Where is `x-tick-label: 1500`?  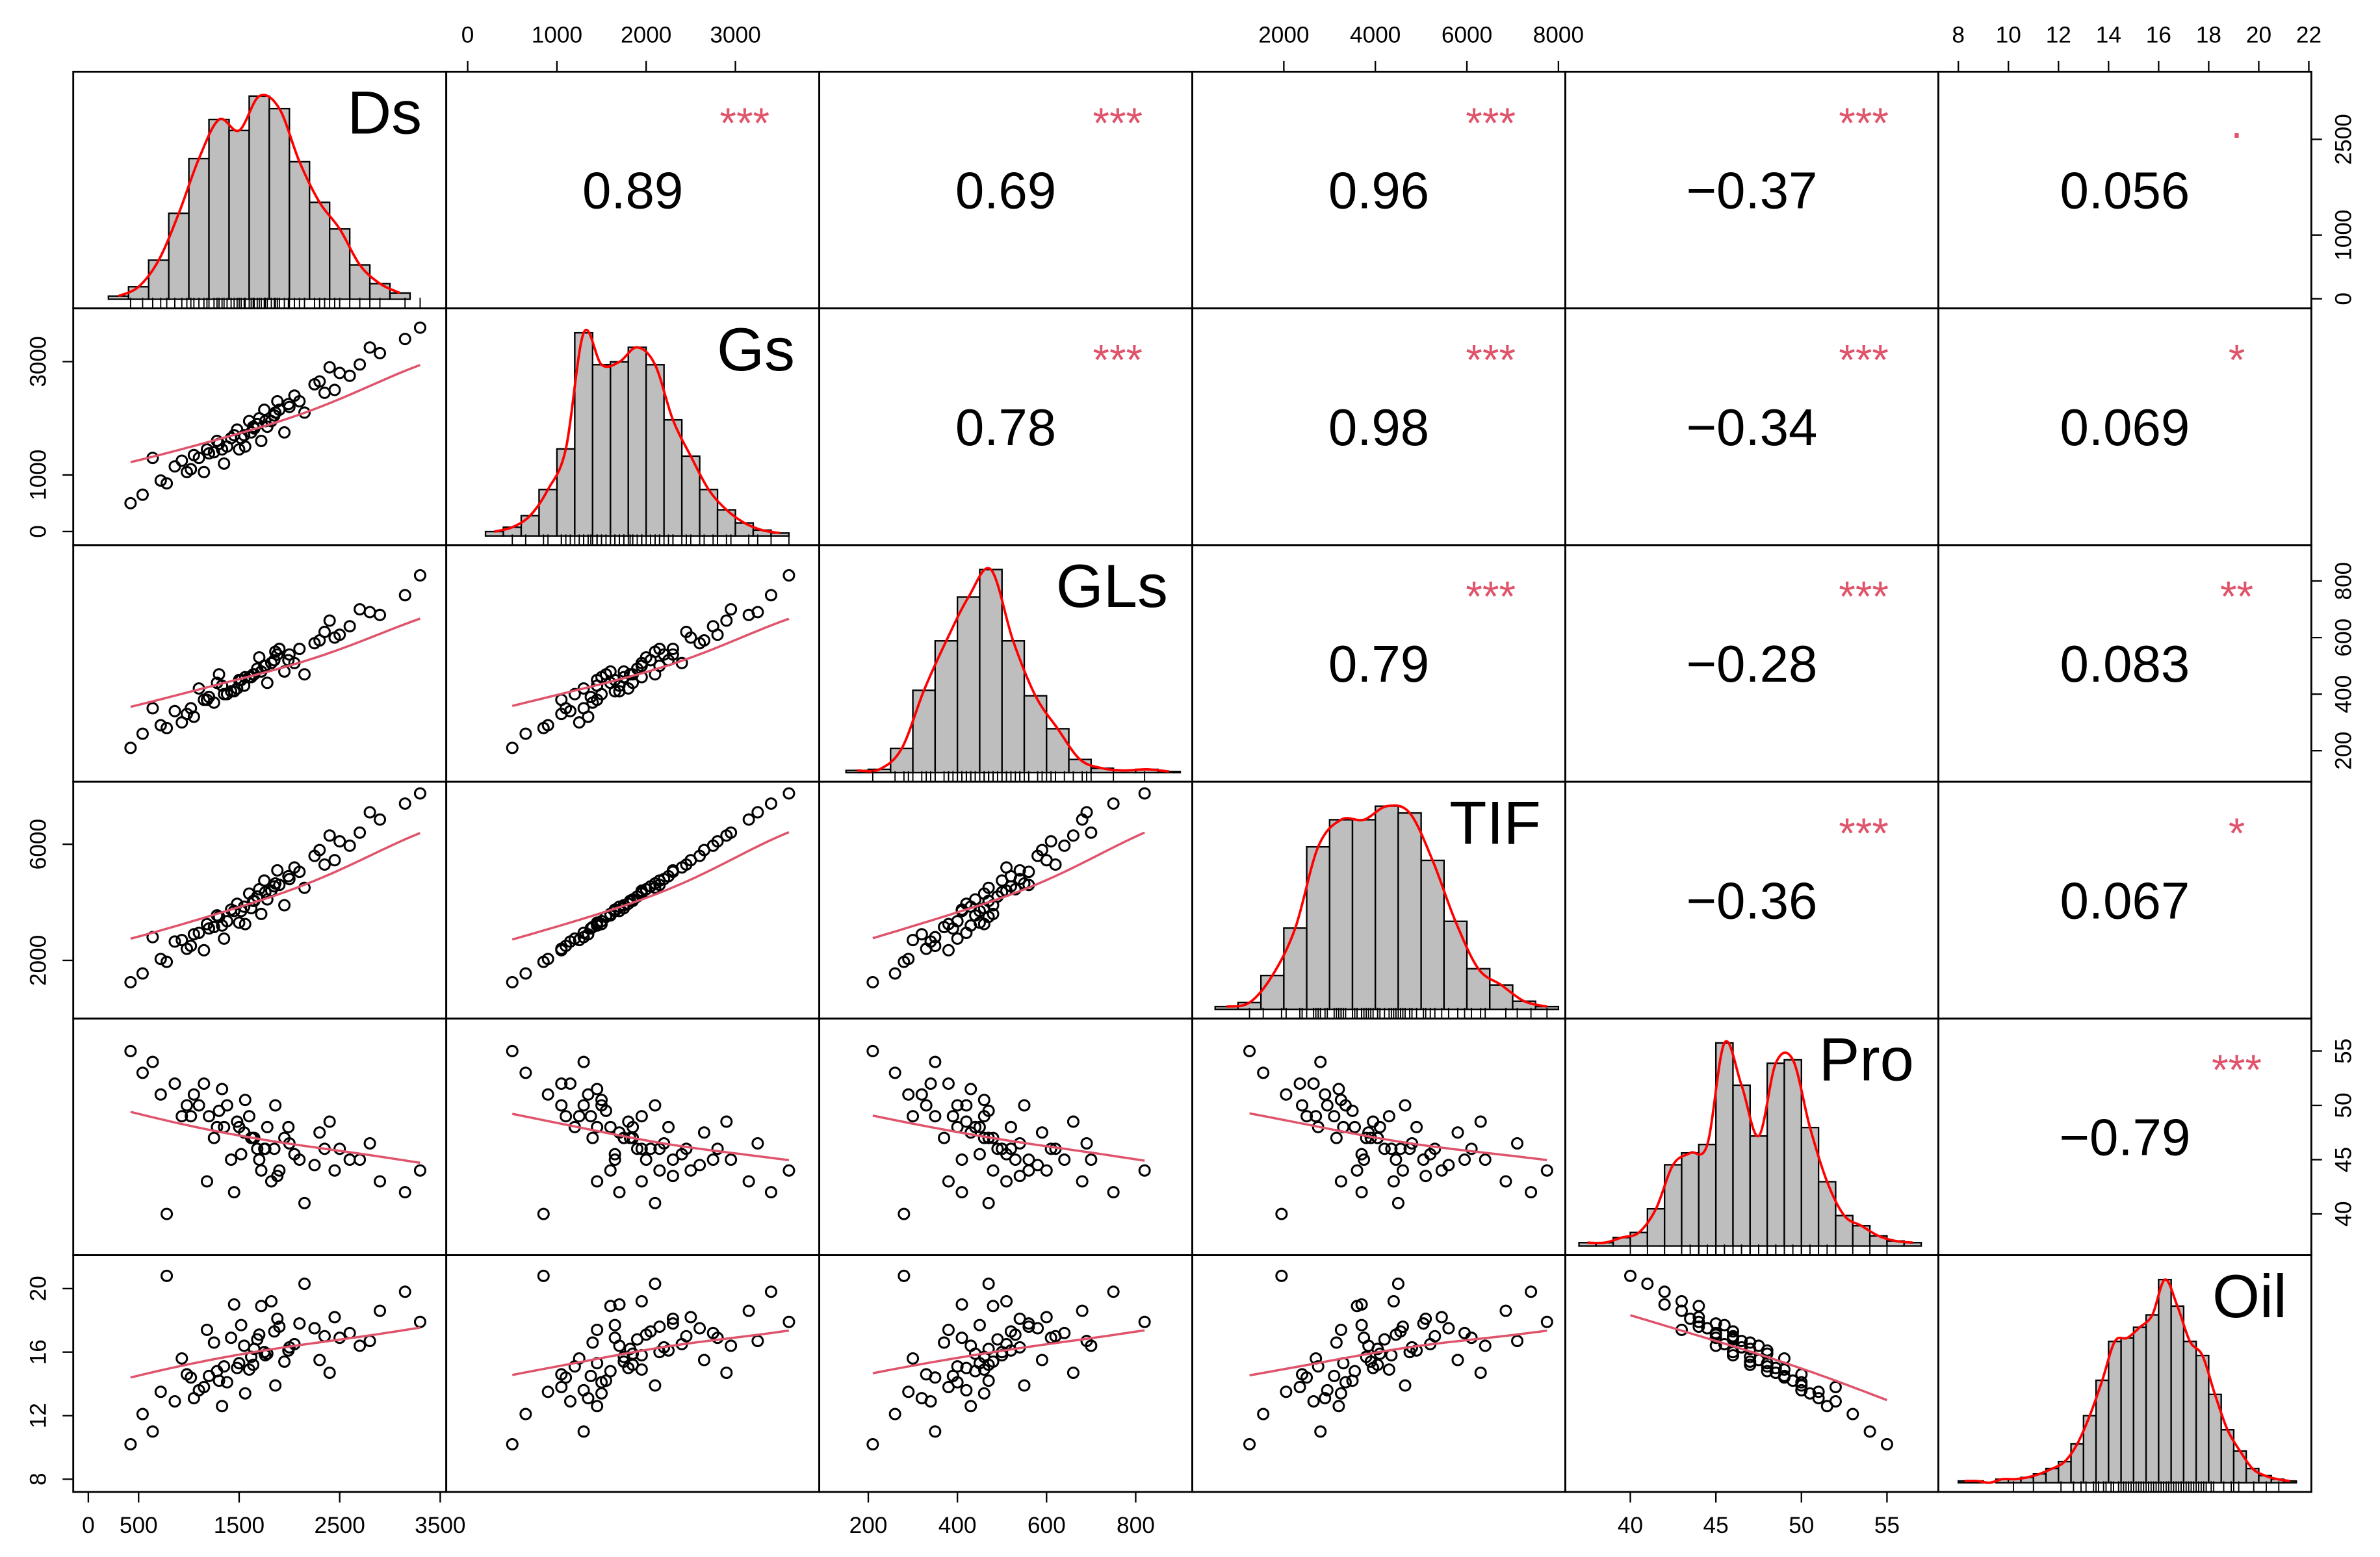 x-tick-label: 1500 is located at coordinates (239, 1525).